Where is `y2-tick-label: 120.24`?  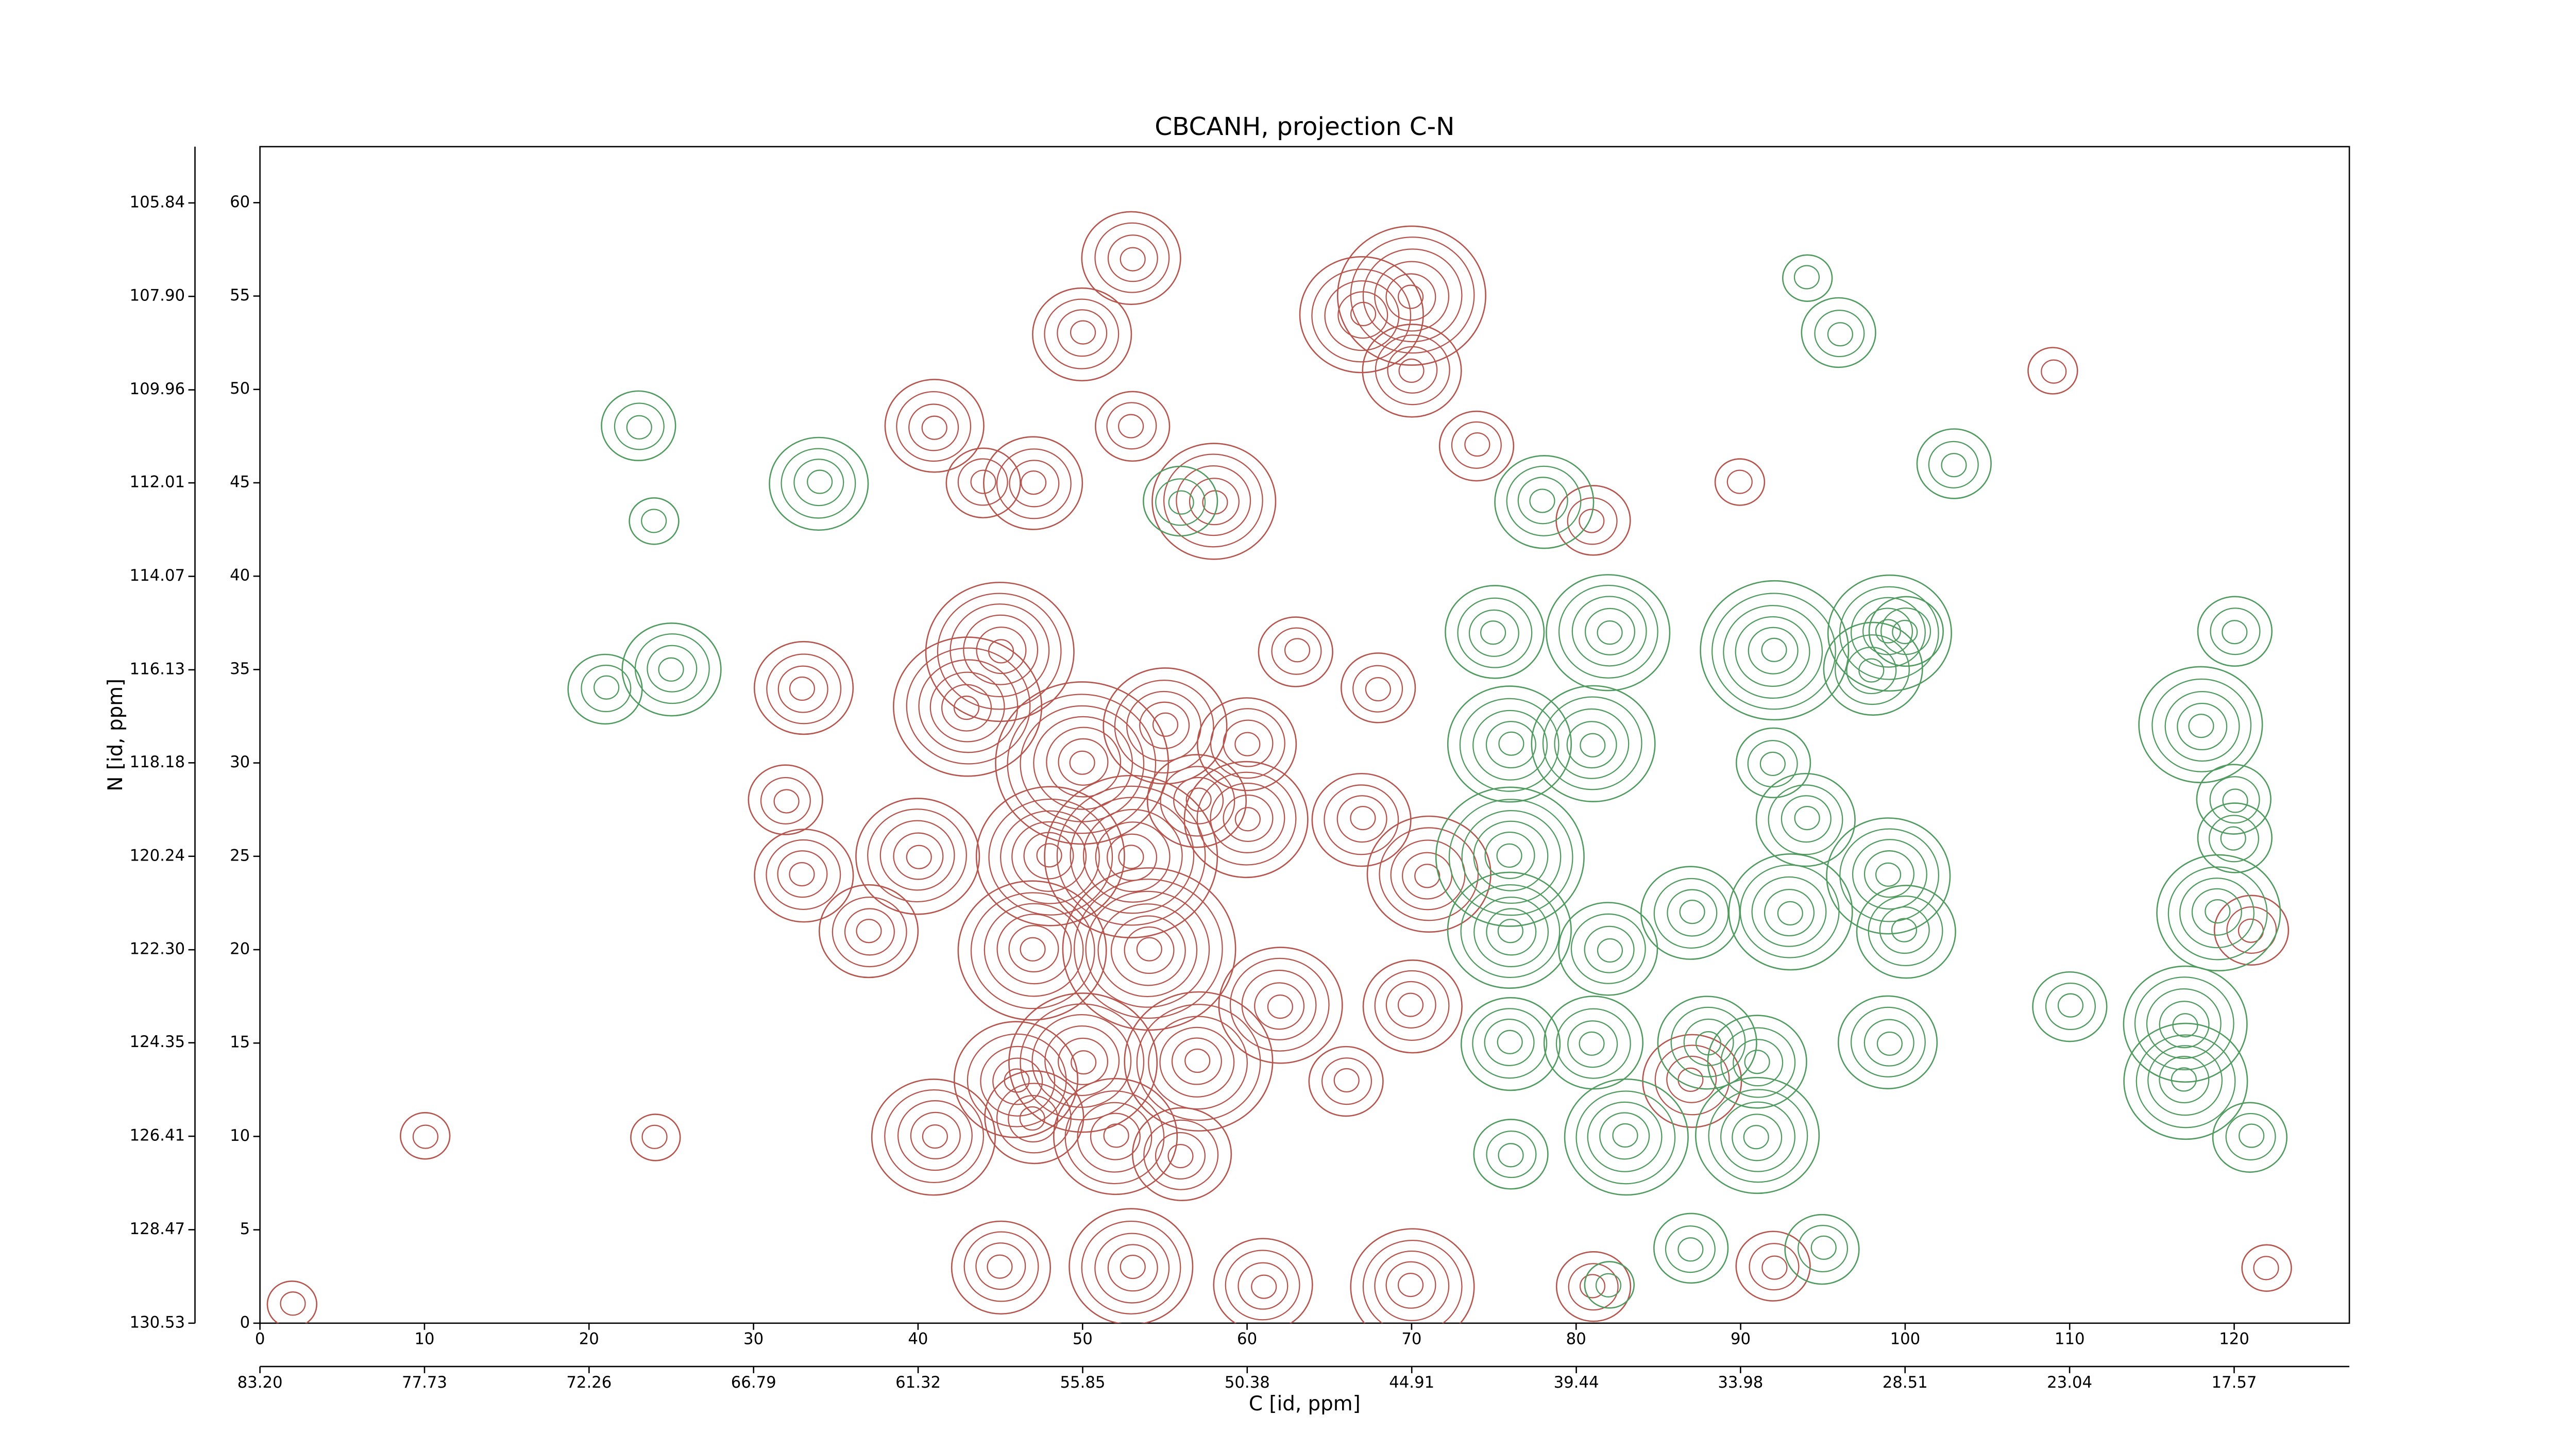 y2-tick-label: 120.24 is located at coordinates (157, 855).